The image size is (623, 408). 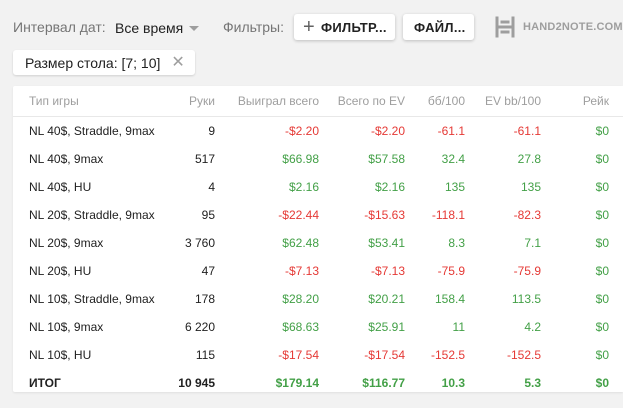 What do you see at coordinates (453, 383) in the screenshot?
I see `cell-bb100: 10.3` at bounding box center [453, 383].